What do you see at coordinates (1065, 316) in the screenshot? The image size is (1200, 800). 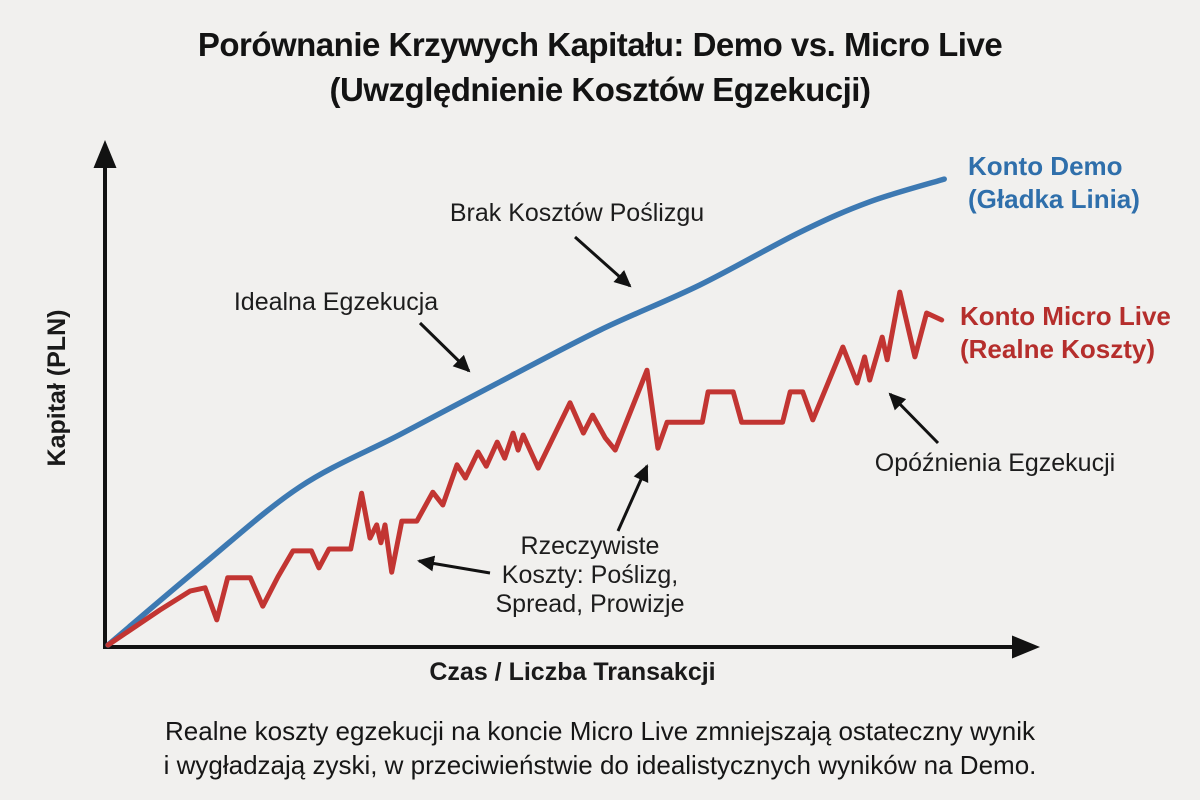 I see `legend-live-line1: Konto Micro Live` at bounding box center [1065, 316].